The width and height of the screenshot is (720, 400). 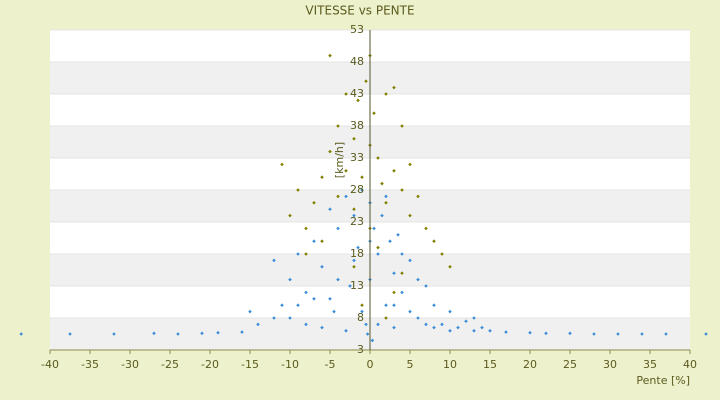 What do you see at coordinates (130, 364) in the screenshot?
I see `x-tick-label: -30` at bounding box center [130, 364].